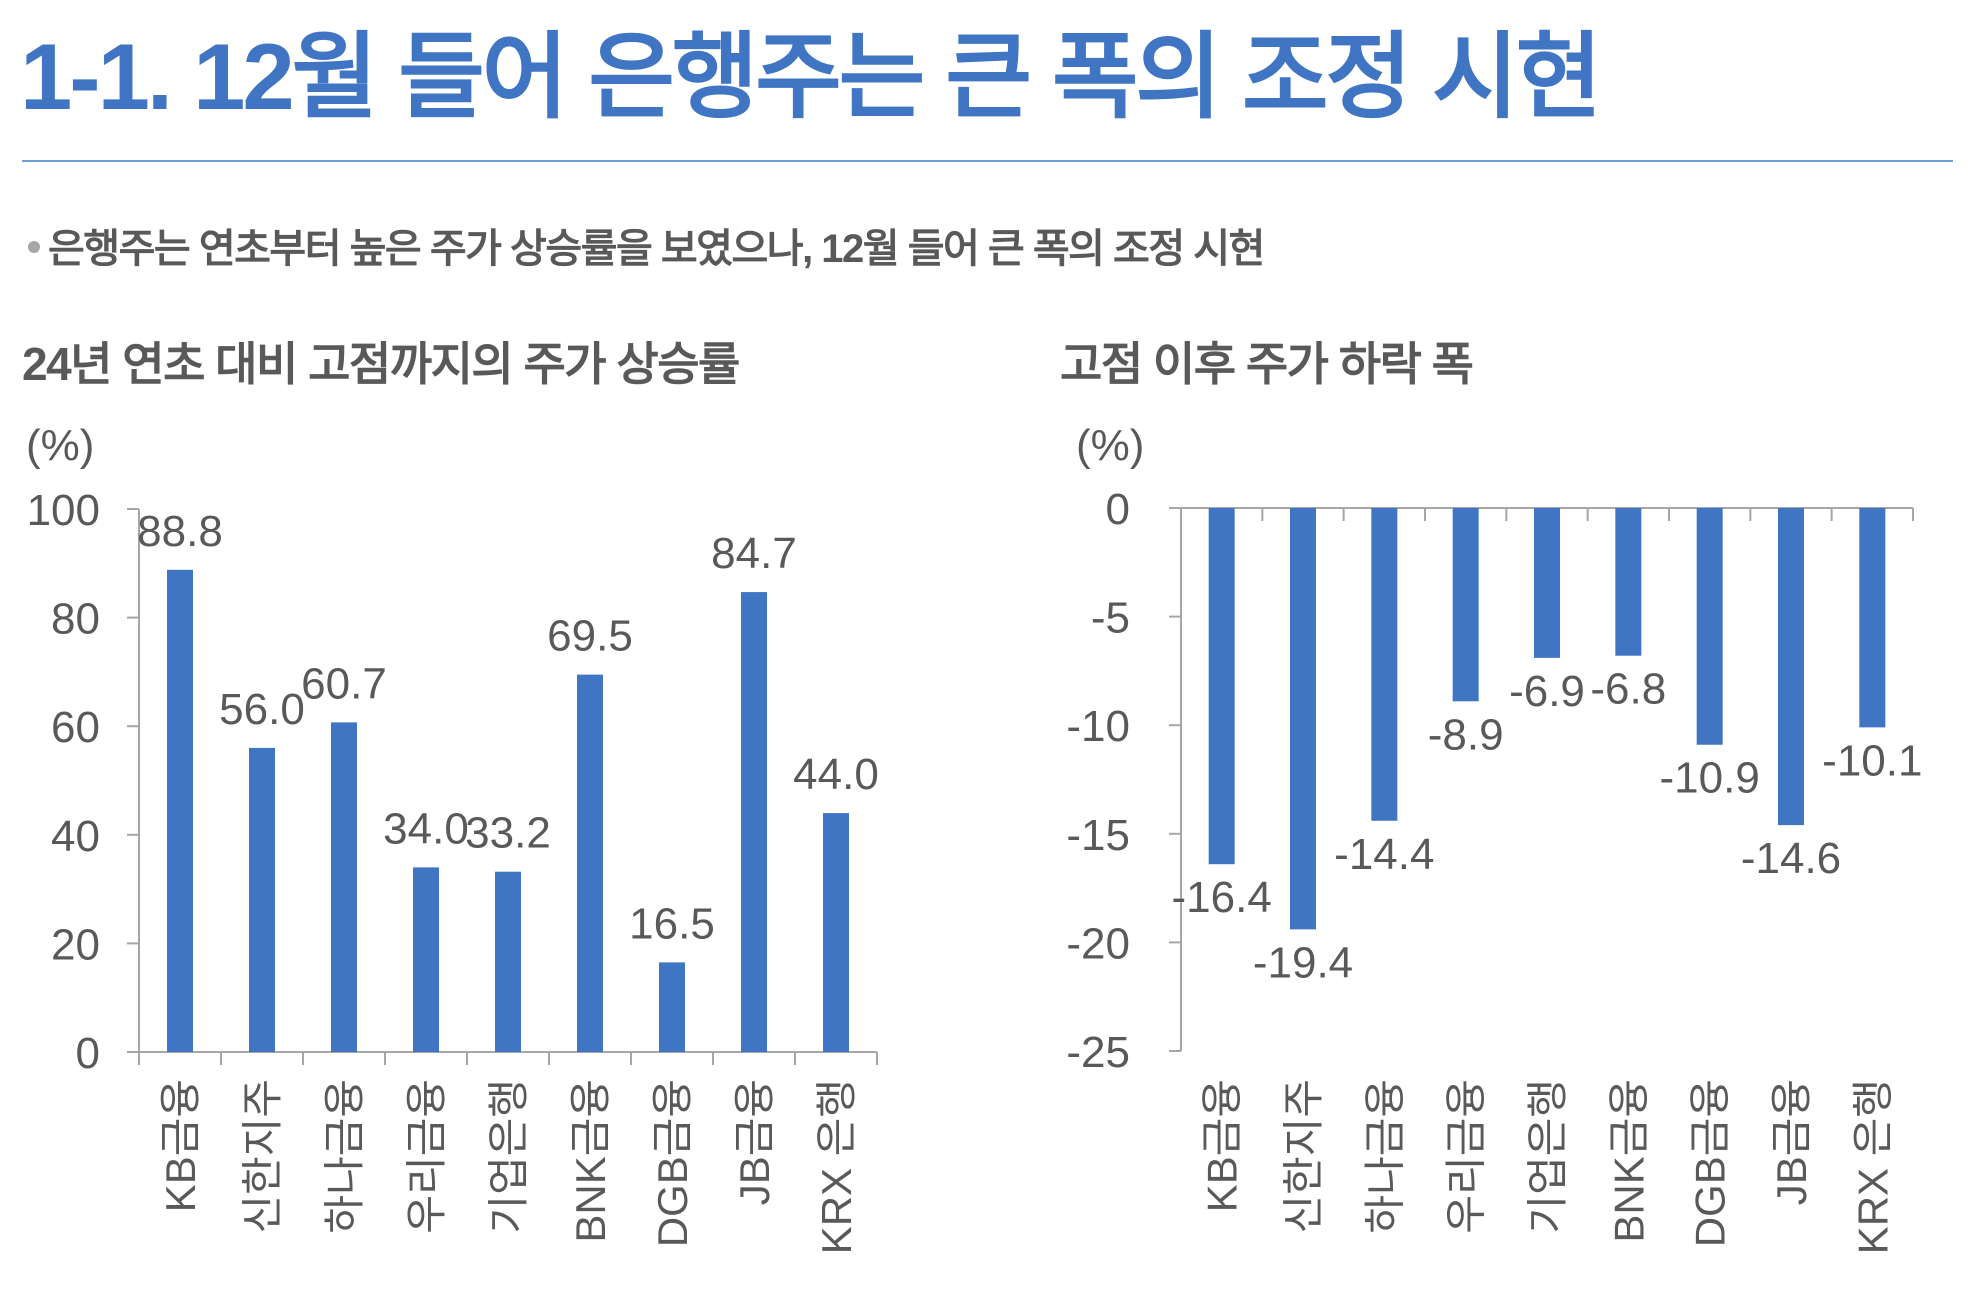  I want to click on data-label: -14.6, so click(1791, 858).